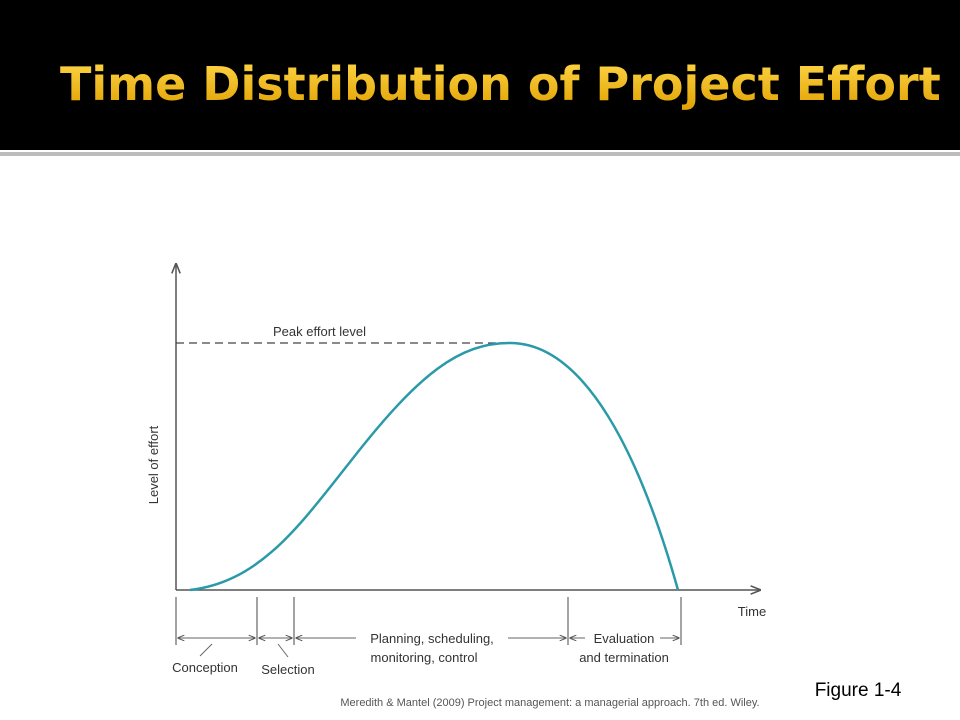 This screenshot has width=960, height=720. What do you see at coordinates (480, 154) in the screenshot?
I see `header-rule` at bounding box center [480, 154].